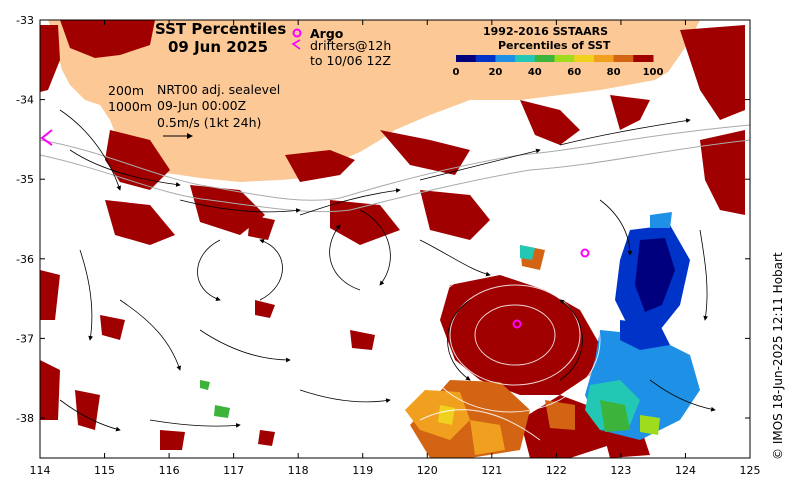 This screenshot has height=492, width=791. Describe the element at coordinates (25, 219) in the screenshot. I see `y-axis-labels: -33 -34 -35 -36 -37 -38` at that location.